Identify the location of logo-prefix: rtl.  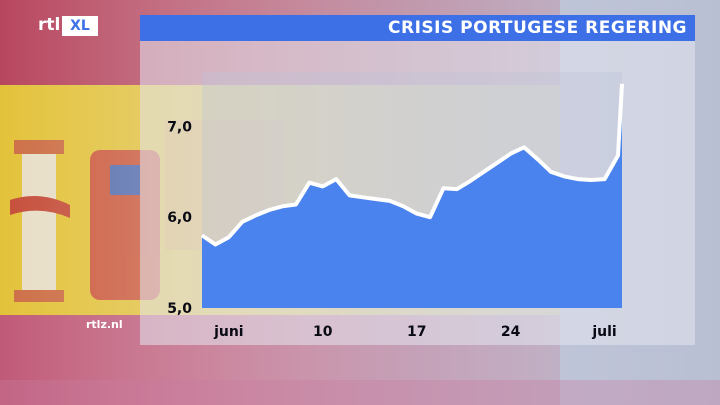
(49, 25).